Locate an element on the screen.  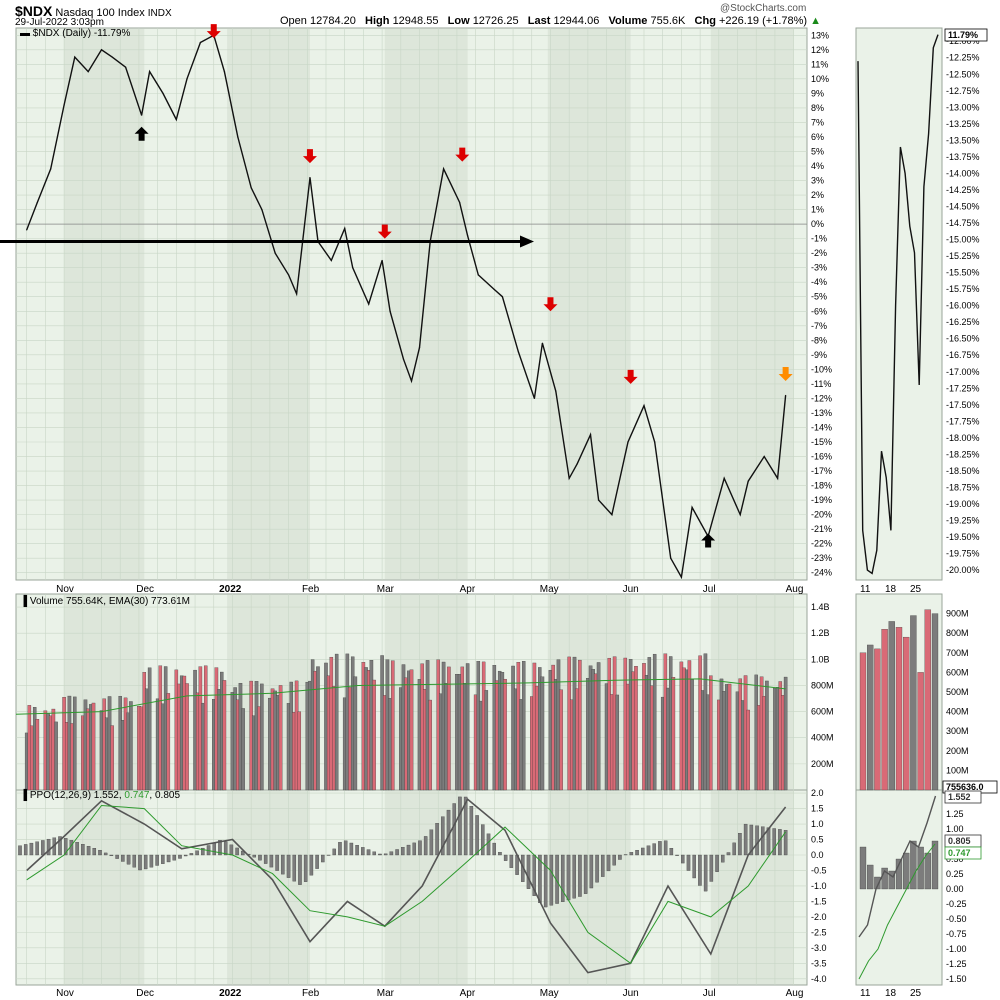
x-tick-label-bottom: Aug is located at coordinates (795, 993).